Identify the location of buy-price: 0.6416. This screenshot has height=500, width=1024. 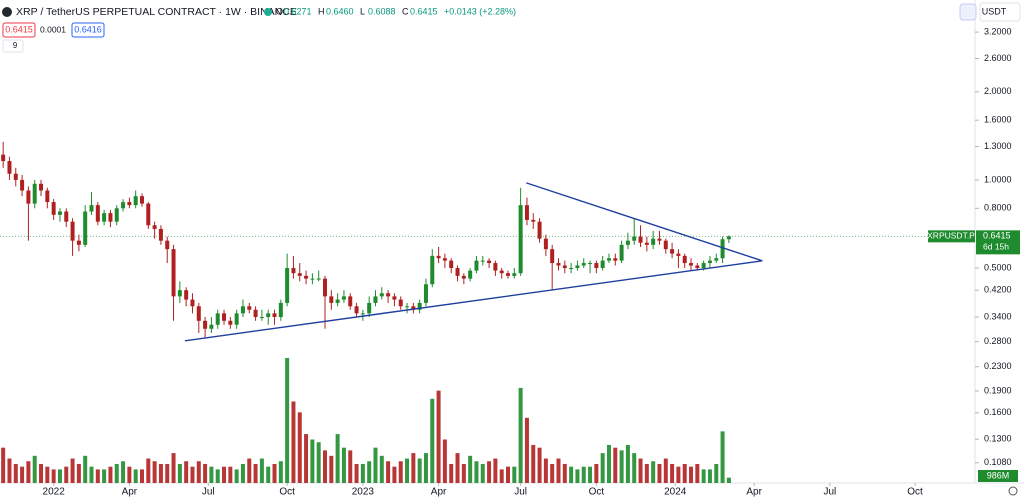
(88, 29).